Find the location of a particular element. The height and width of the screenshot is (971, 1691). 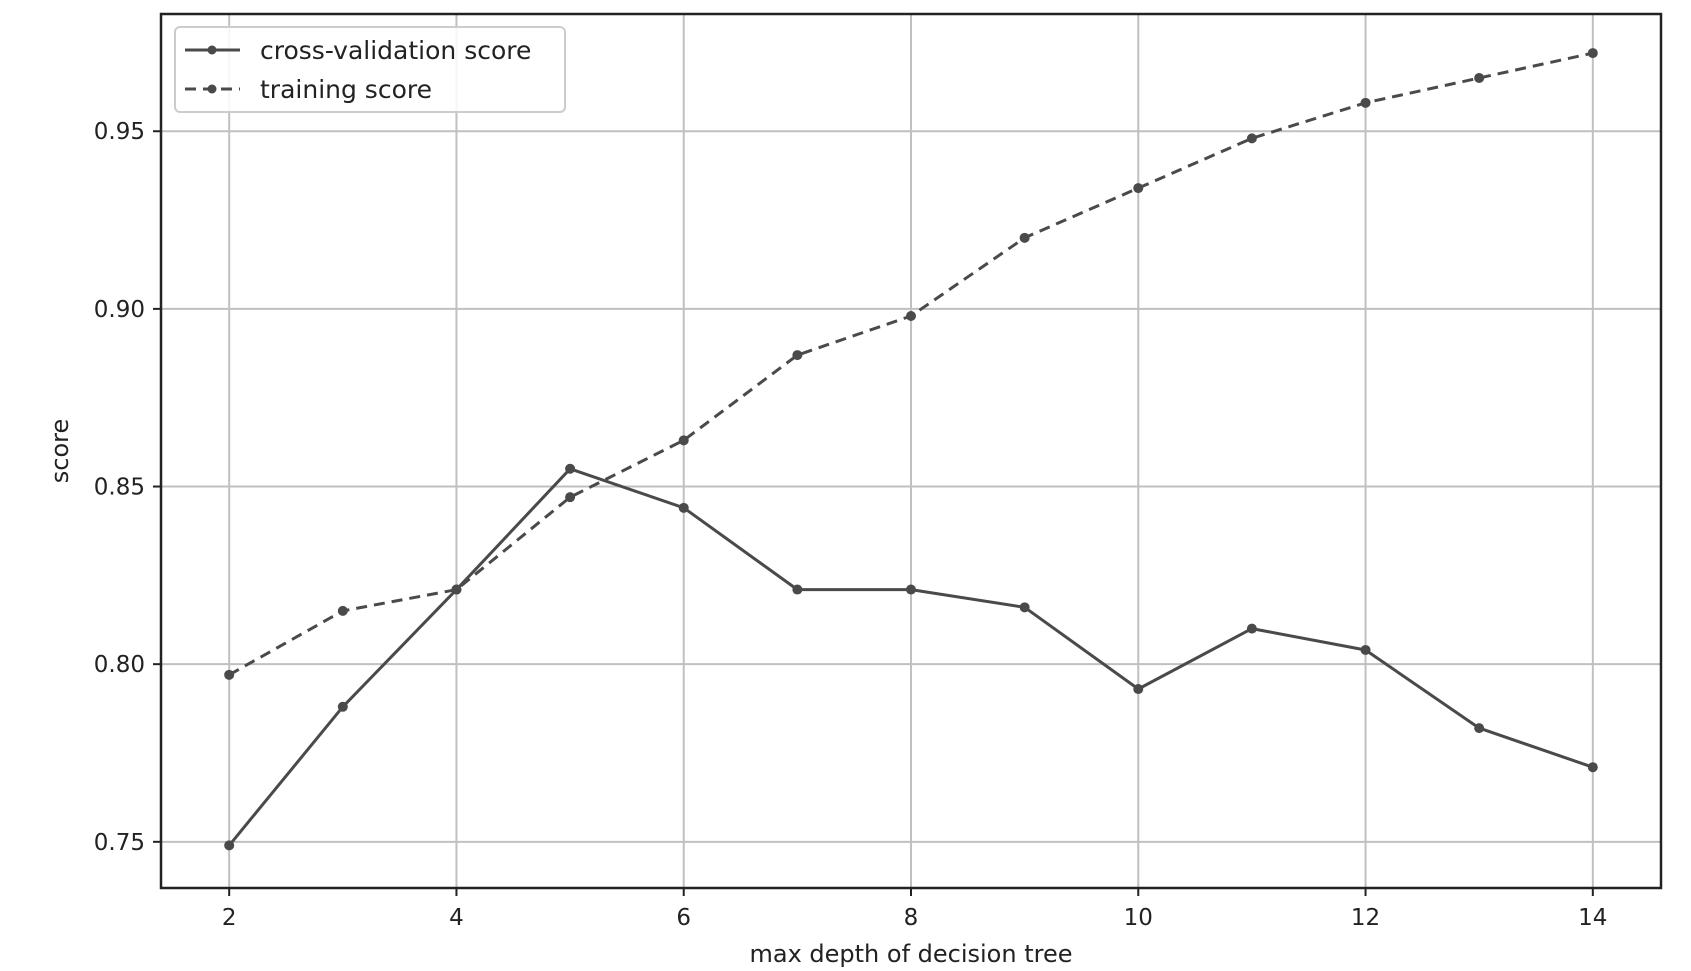

legend-label-training-score: training score is located at coordinates (346, 89).